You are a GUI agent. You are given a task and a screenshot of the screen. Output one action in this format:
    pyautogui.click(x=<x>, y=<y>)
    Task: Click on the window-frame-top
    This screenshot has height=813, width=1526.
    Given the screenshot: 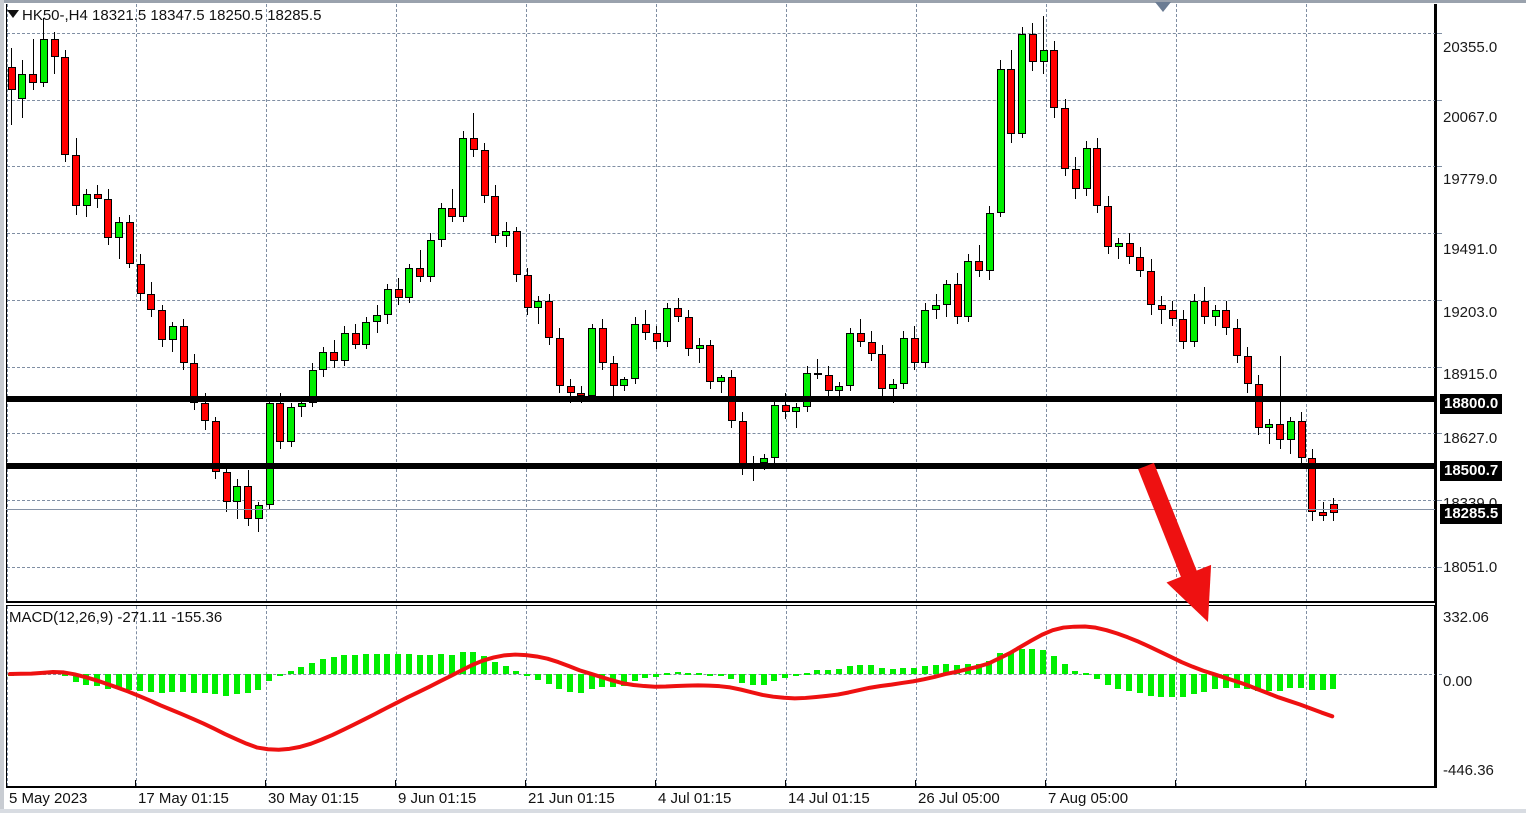 What is the action you would take?
    pyautogui.click(x=763, y=1)
    